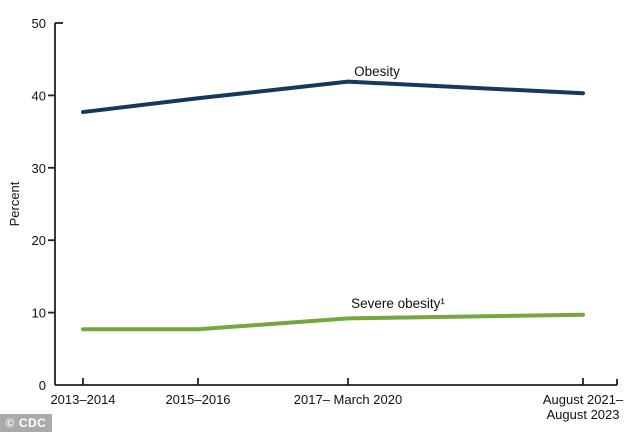  I want to click on x-tick-label: 2013–2014, so click(82, 399).